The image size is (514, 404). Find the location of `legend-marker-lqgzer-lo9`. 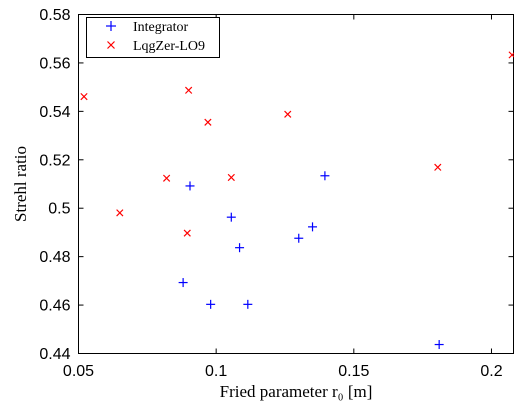

legend-marker-lqgzer-lo9 is located at coordinates (111, 45).